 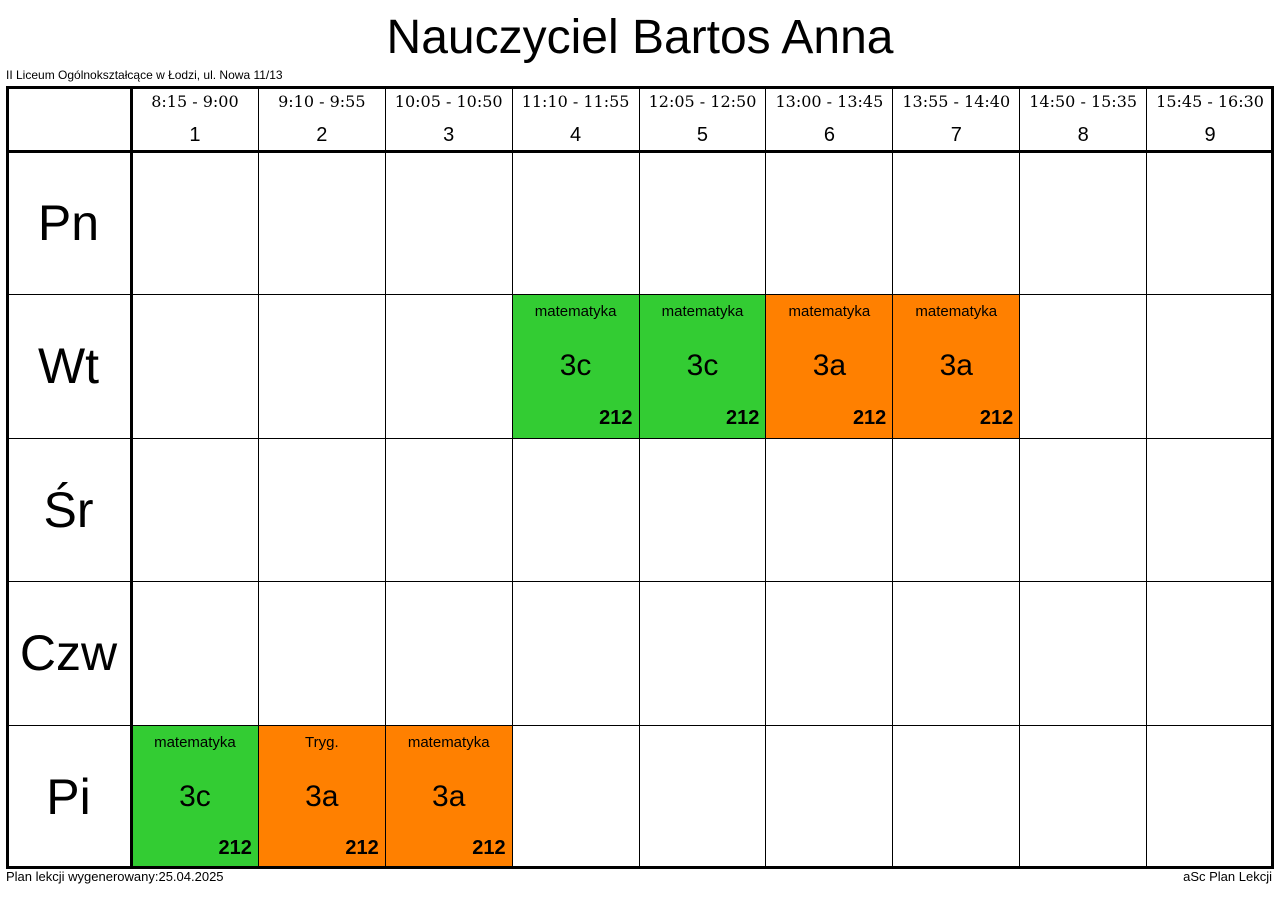 What do you see at coordinates (131, 477) in the screenshot?
I see `day-line` at bounding box center [131, 477].